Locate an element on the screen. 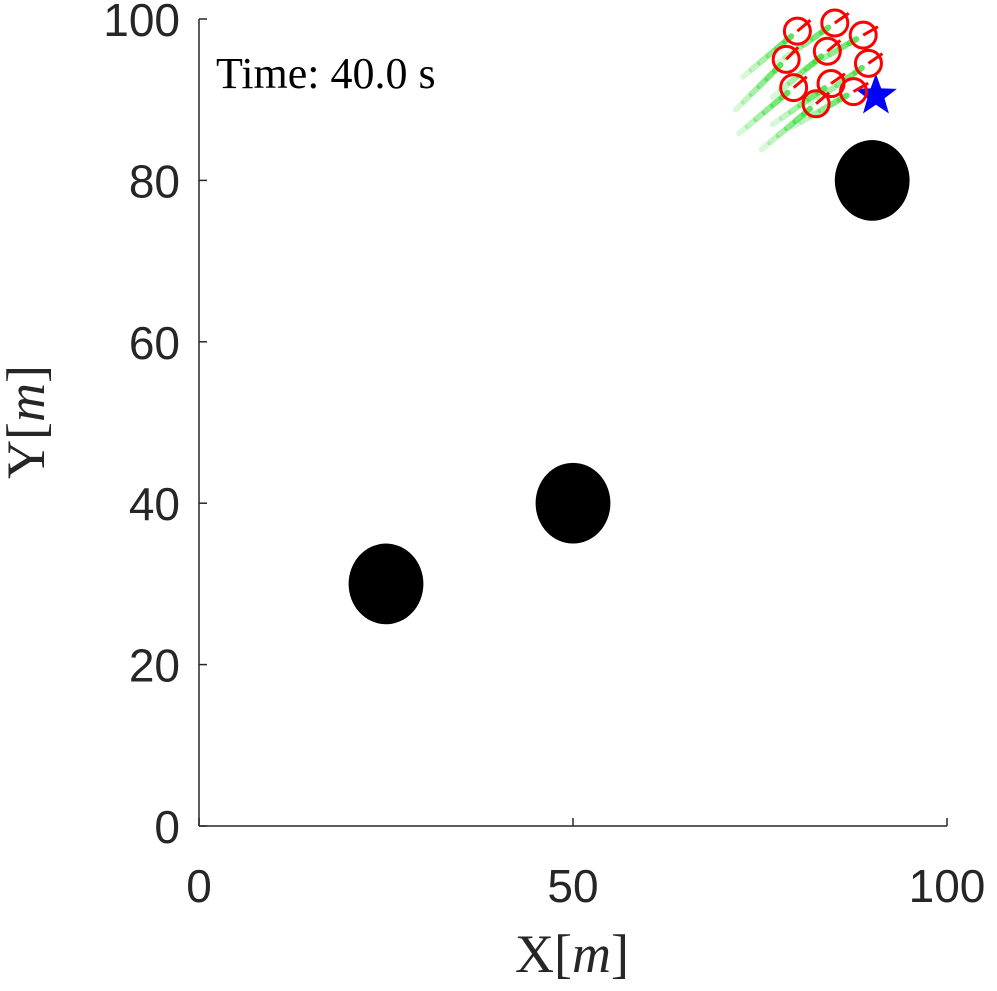  y-axis-label: Y[m] is located at coordinates (28, 422).